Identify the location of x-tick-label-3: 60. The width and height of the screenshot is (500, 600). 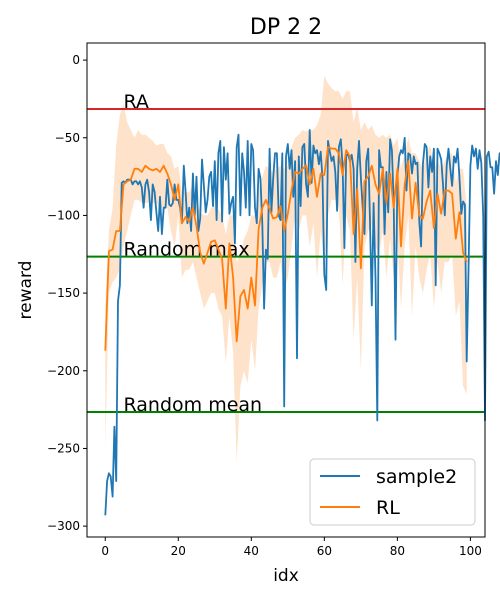
(324, 551).